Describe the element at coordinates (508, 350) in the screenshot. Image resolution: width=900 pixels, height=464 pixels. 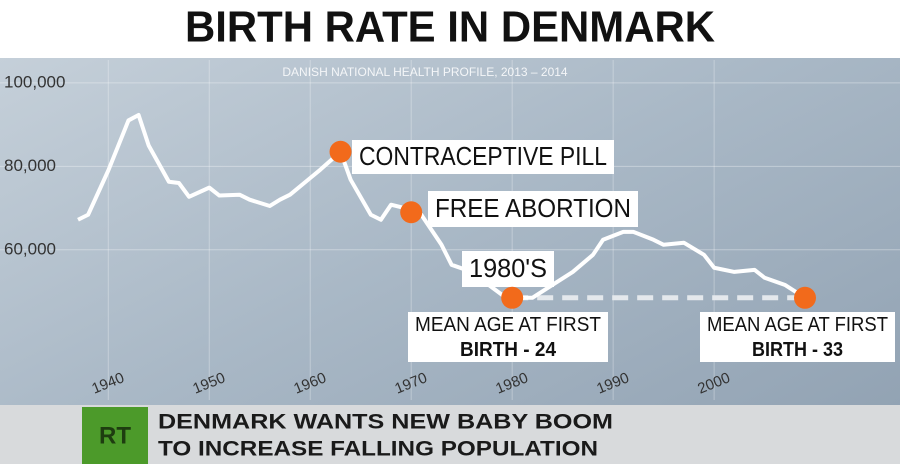
I see `annotation-label: BIRTH - 24` at that location.